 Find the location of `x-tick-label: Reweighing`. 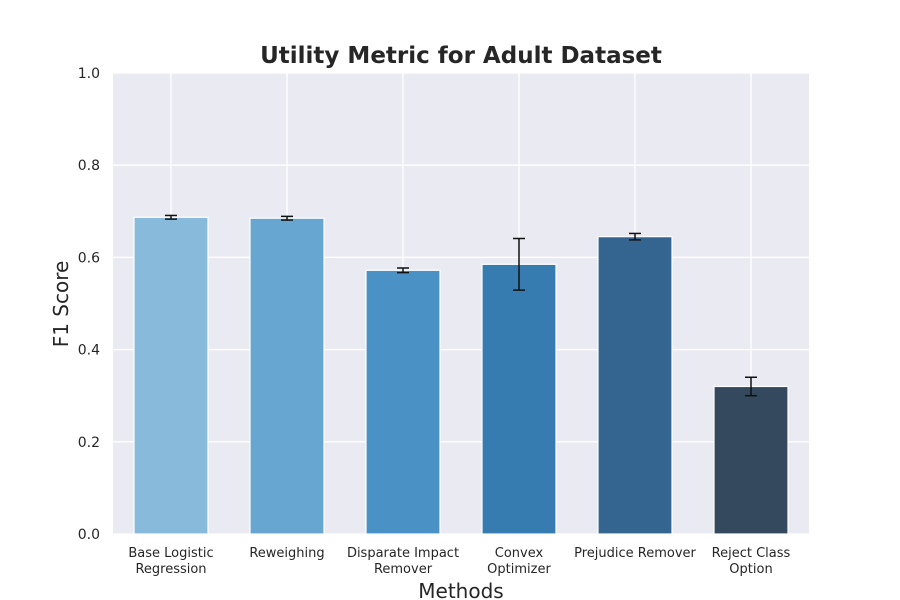

x-tick-label: Reweighing is located at coordinates (286, 553).